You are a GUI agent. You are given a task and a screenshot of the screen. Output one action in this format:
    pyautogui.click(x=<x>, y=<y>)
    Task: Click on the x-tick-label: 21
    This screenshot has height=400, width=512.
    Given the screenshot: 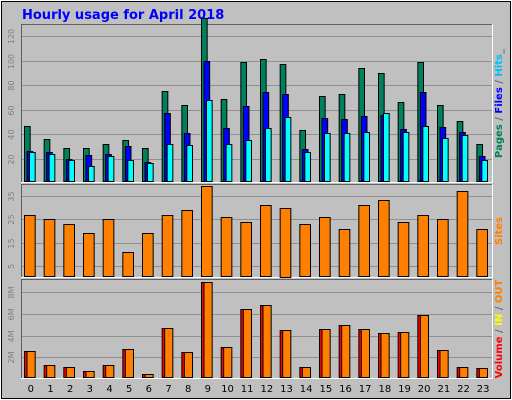 What is the action you would take?
    pyautogui.click(x=443, y=389)
    